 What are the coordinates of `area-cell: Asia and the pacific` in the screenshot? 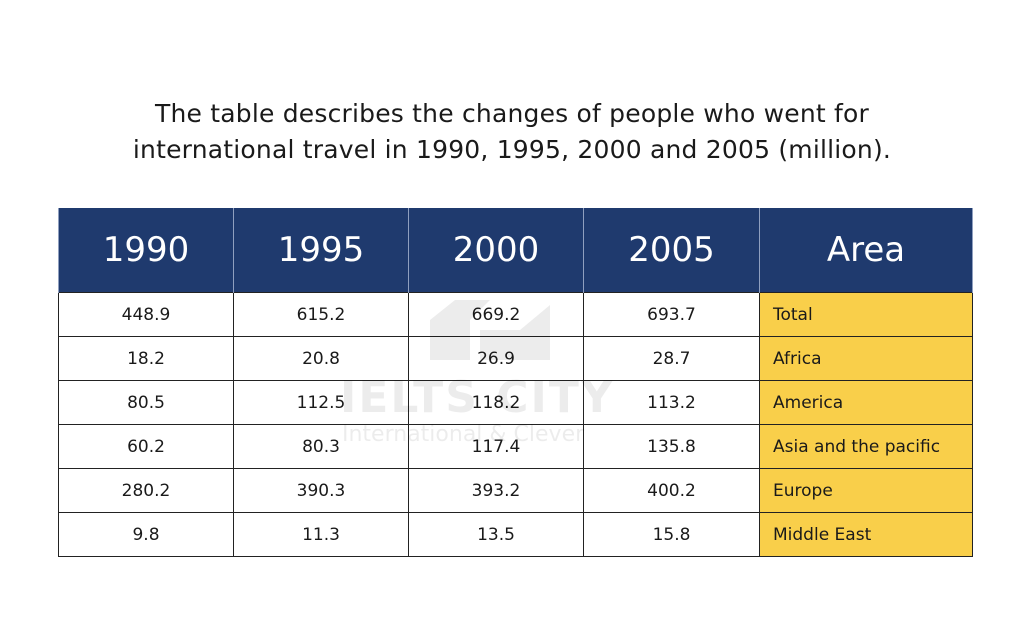 It's located at (866, 446).